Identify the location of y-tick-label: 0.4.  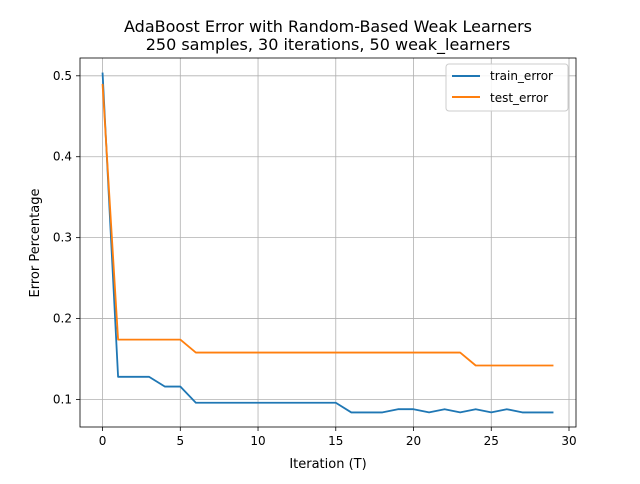
(62, 157).